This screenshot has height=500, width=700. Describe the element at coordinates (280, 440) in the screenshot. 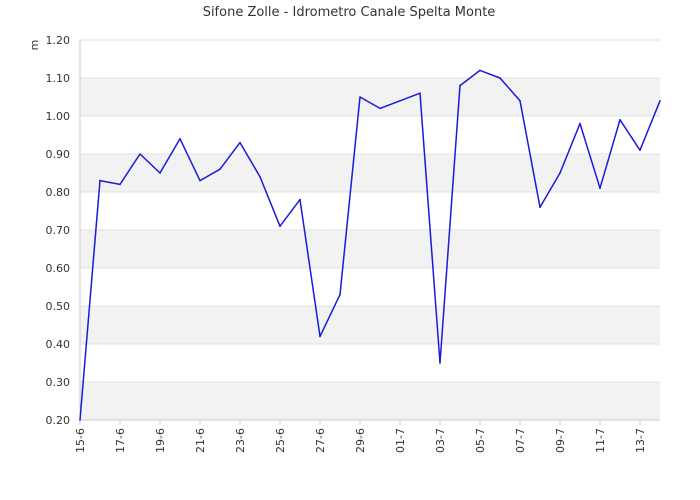

I see `x-tick-label: 25-6` at that location.